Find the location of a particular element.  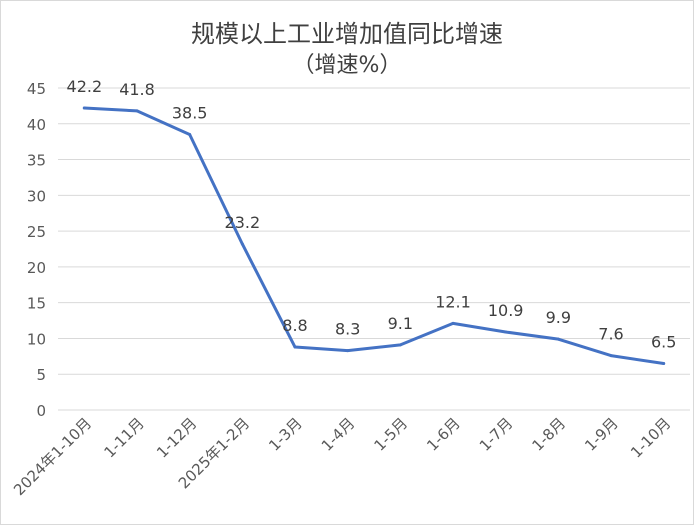

x-tick-label: 2024年1-10月 is located at coordinates (52, 456).